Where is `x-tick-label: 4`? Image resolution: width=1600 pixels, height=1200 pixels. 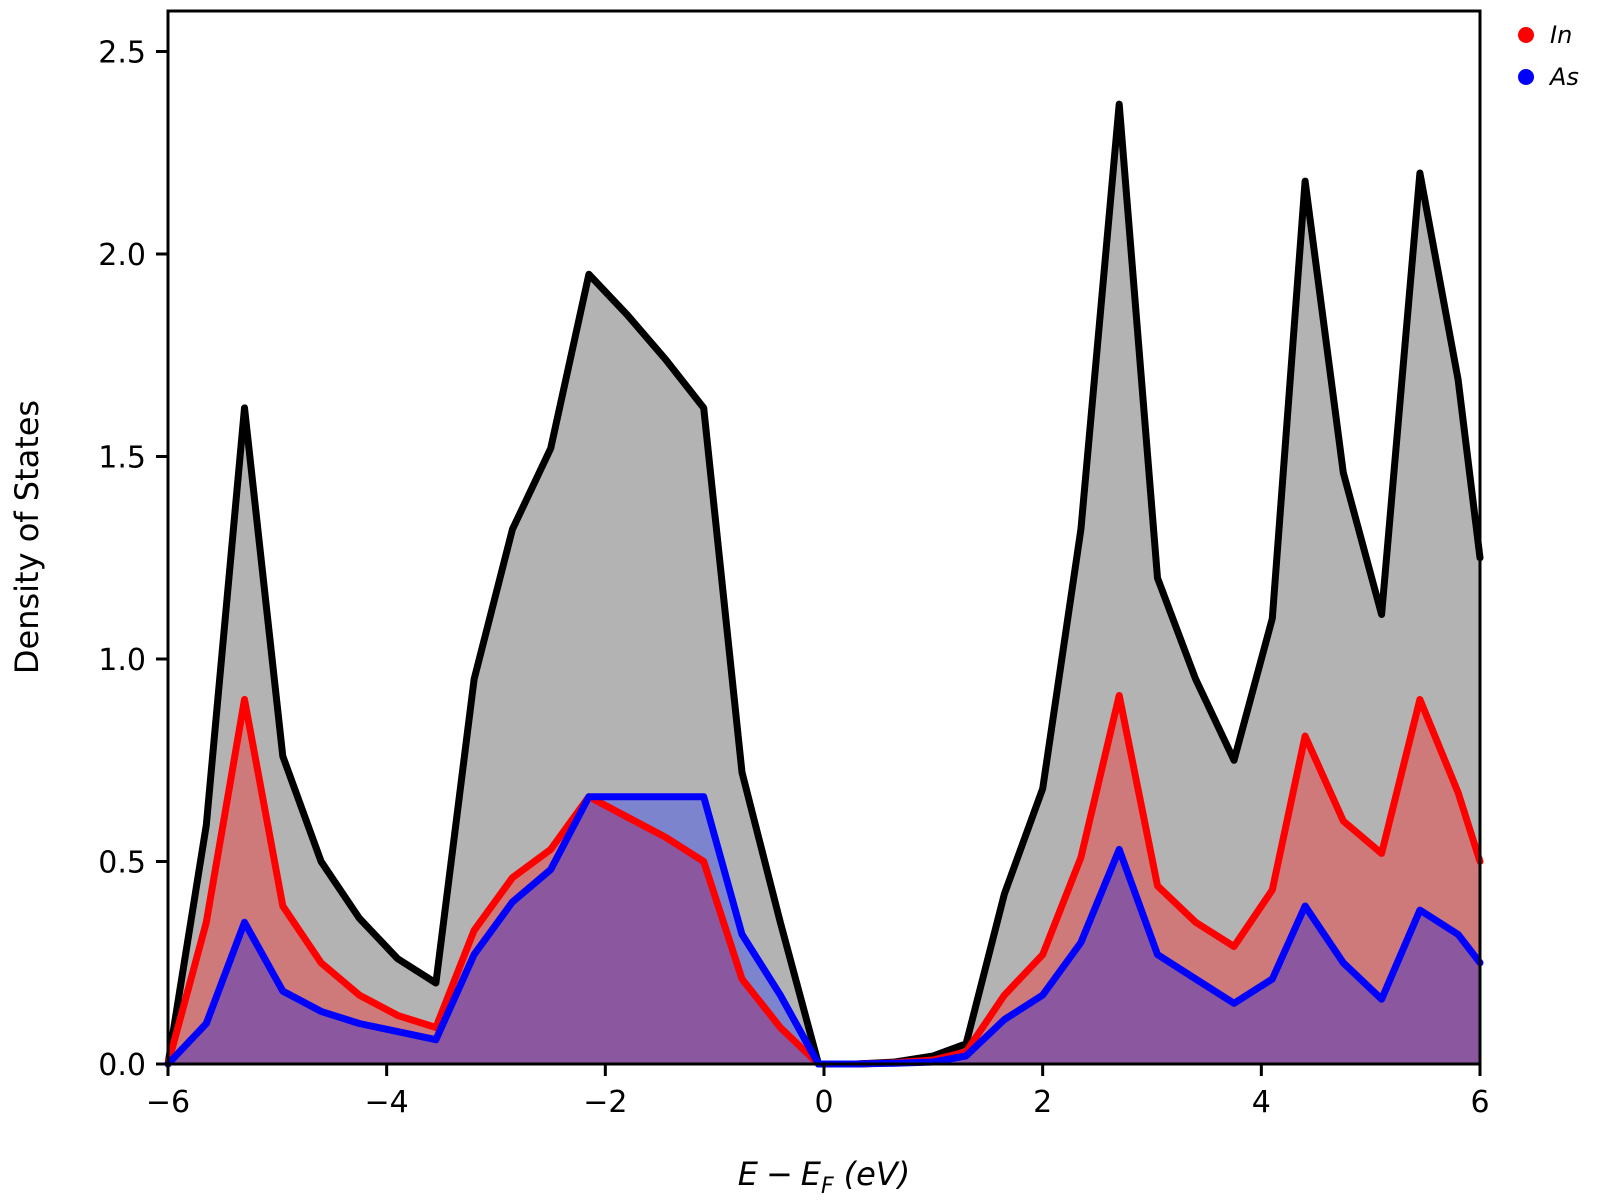 x-tick-label: 4 is located at coordinates (1261, 1102).